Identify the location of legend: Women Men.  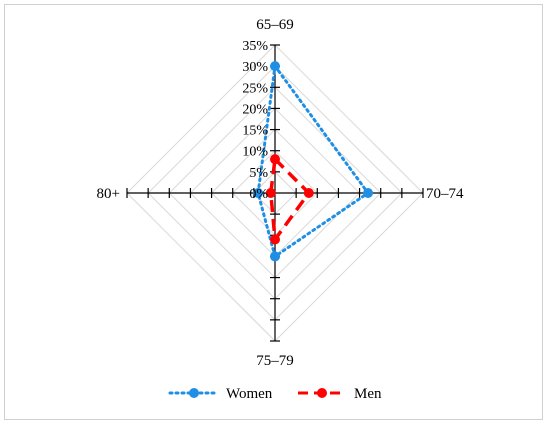
(275, 394).